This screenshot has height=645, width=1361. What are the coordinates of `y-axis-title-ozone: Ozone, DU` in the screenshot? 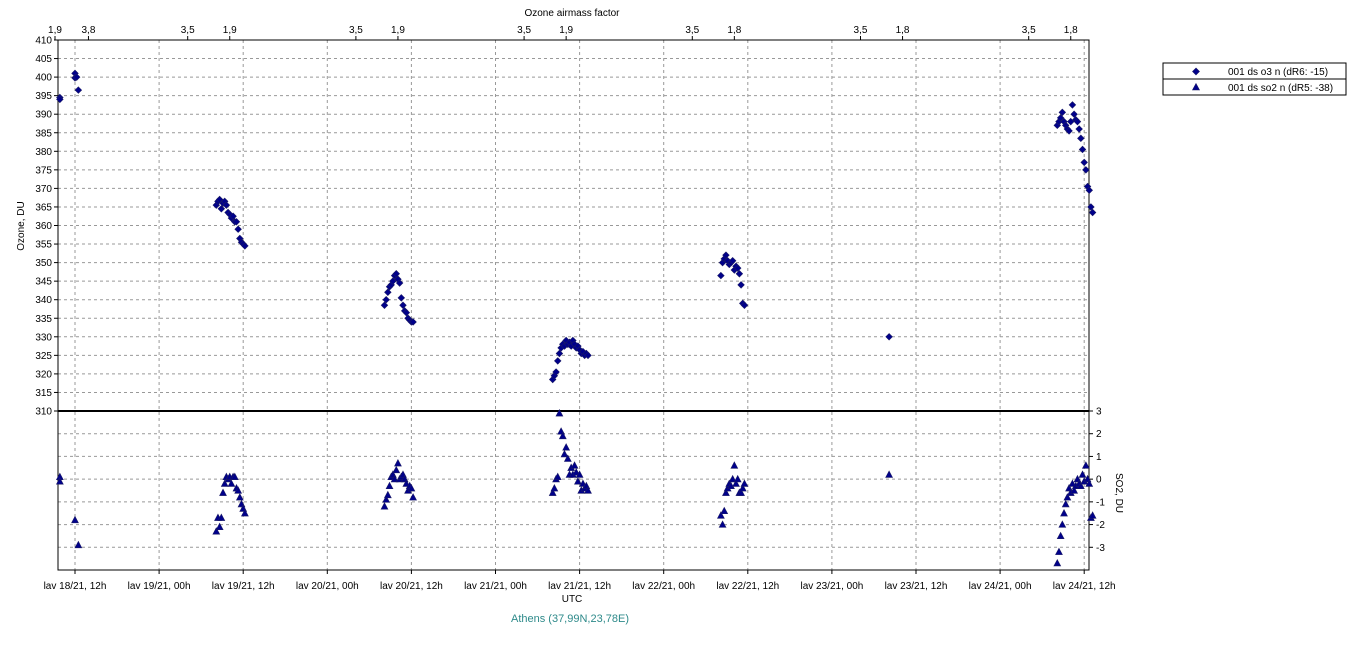 It's located at (21, 225).